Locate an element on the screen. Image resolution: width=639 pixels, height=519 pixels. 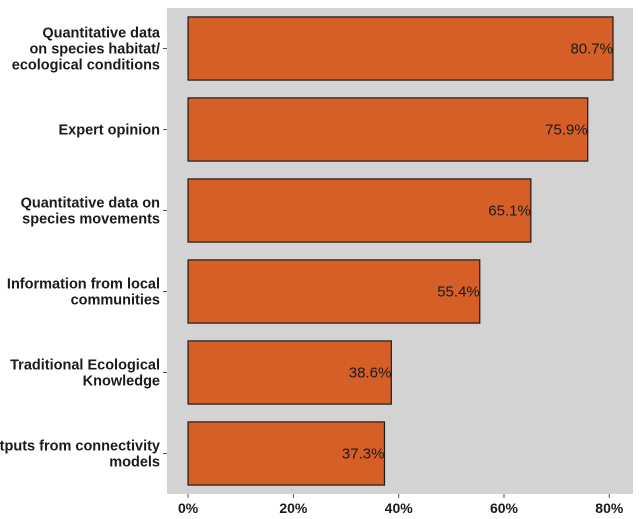
x-axis-labels: 0% 20% 40% 60% 80% is located at coordinates (401, 508).